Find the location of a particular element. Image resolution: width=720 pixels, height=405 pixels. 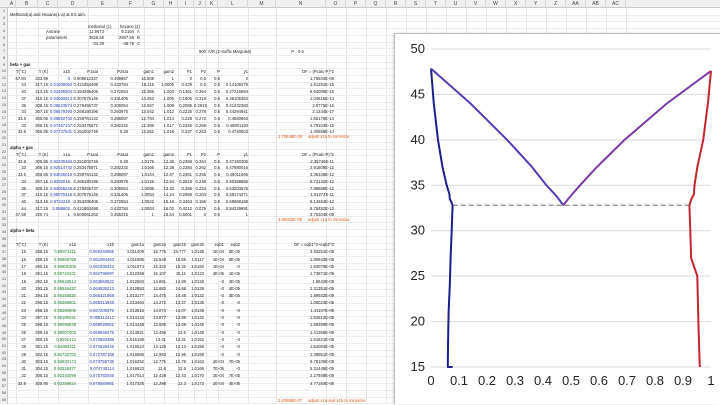

table-cell: 12.94 is located at coordinates (168, 181).